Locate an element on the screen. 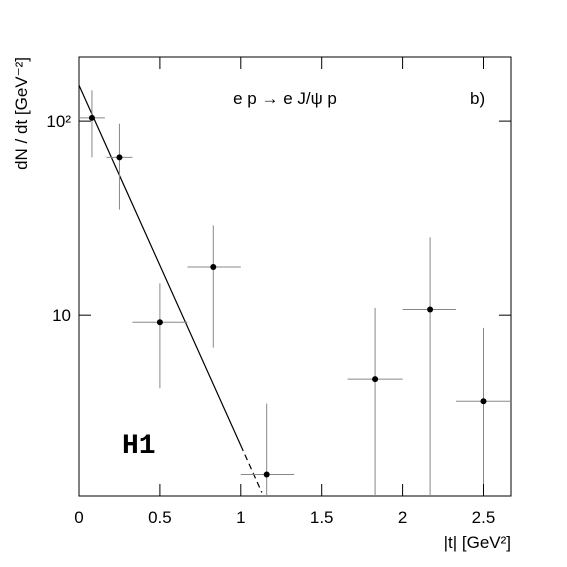  x-tick-label: 2 is located at coordinates (402, 517).